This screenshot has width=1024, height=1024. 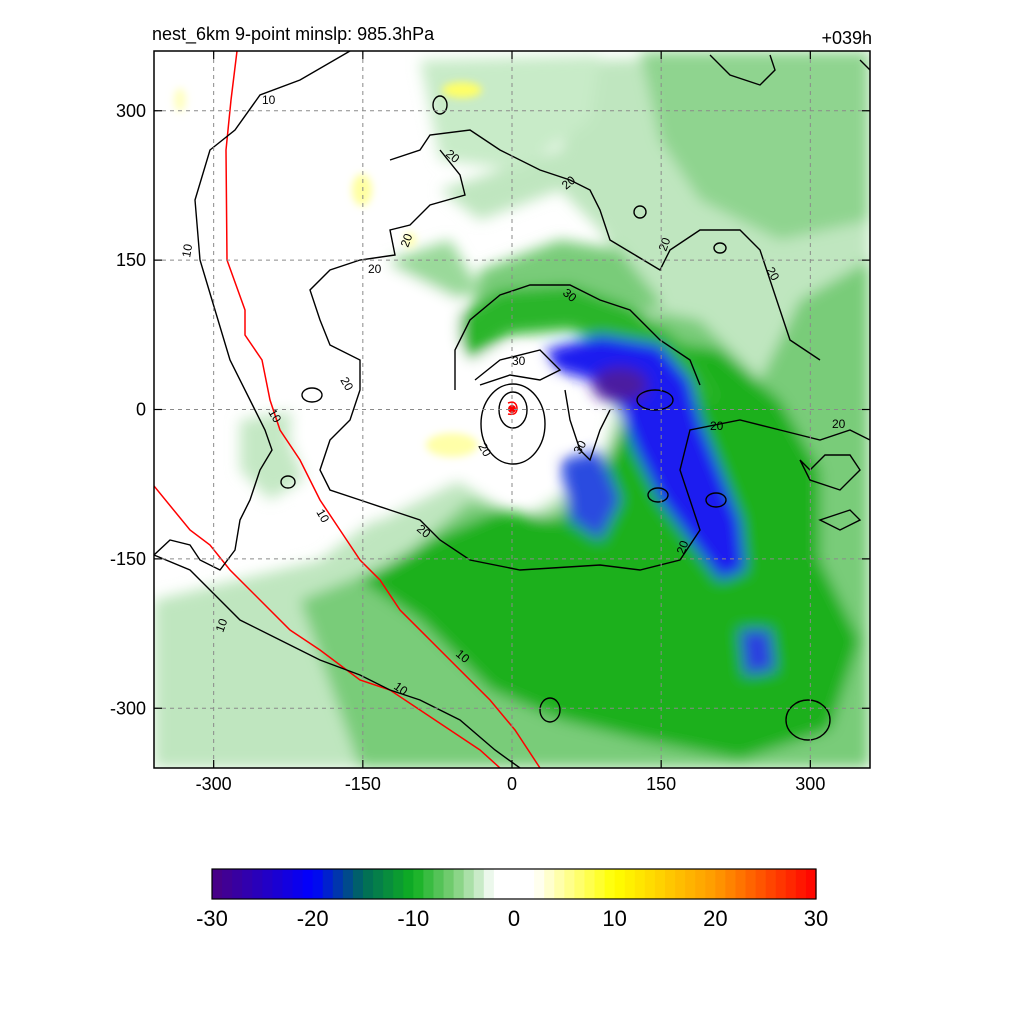 What do you see at coordinates (518, 367) in the screenshot?
I see `contour-30-inner-arc` at bounding box center [518, 367].